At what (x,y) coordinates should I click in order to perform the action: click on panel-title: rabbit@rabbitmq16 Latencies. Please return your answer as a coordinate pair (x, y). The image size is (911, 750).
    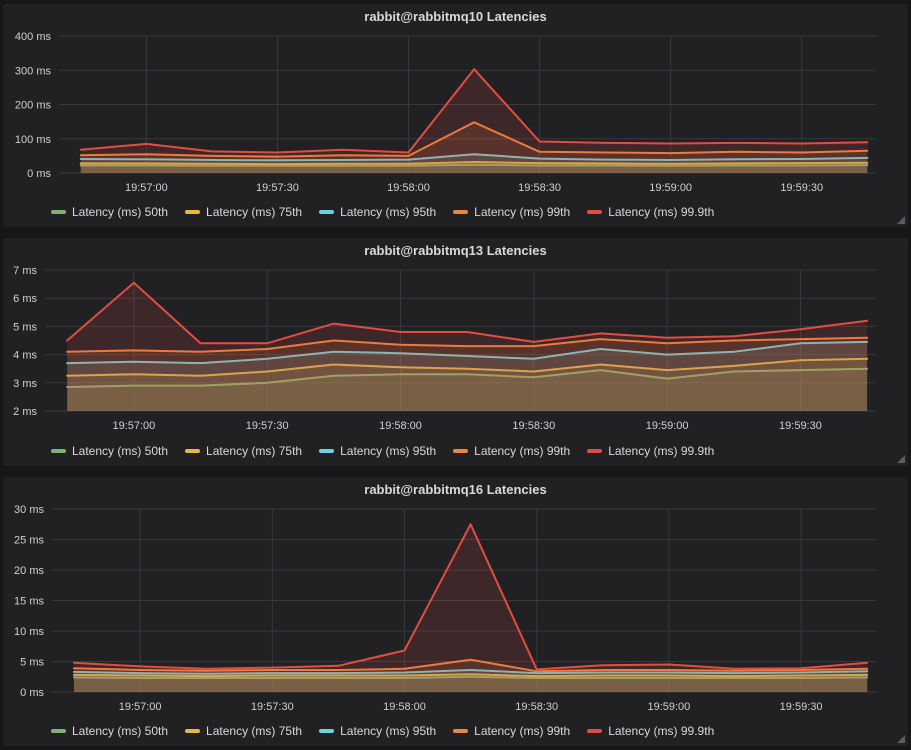
    Looking at the image, I should click on (455, 489).